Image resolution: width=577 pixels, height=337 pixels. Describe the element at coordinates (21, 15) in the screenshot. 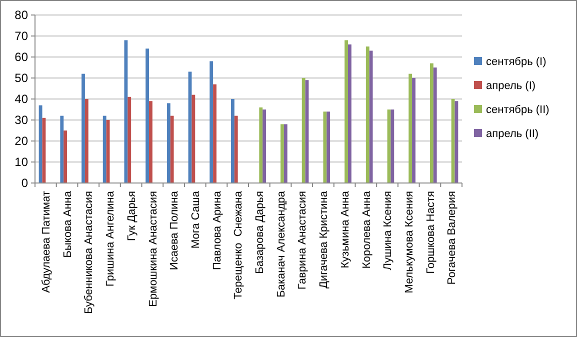

I see `y-tick-label: 80` at that location.